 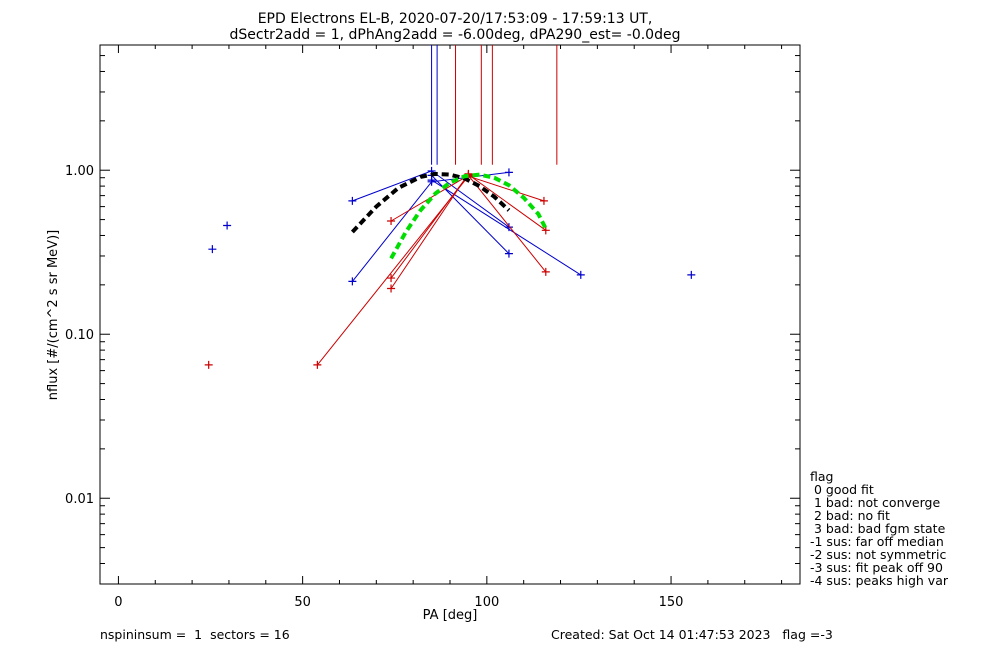 I want to click on black-fit-curve, so click(x=430, y=202).